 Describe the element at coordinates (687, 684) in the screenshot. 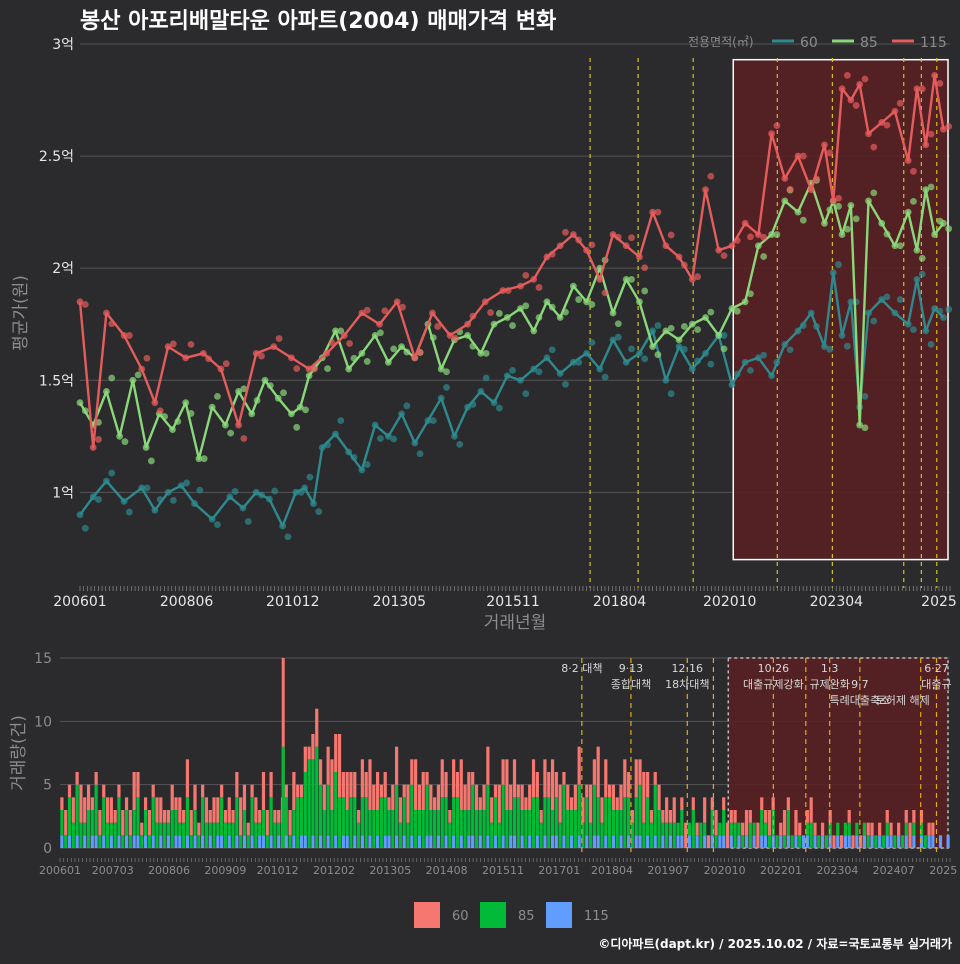

I see `event-annotation: 18차대책` at that location.